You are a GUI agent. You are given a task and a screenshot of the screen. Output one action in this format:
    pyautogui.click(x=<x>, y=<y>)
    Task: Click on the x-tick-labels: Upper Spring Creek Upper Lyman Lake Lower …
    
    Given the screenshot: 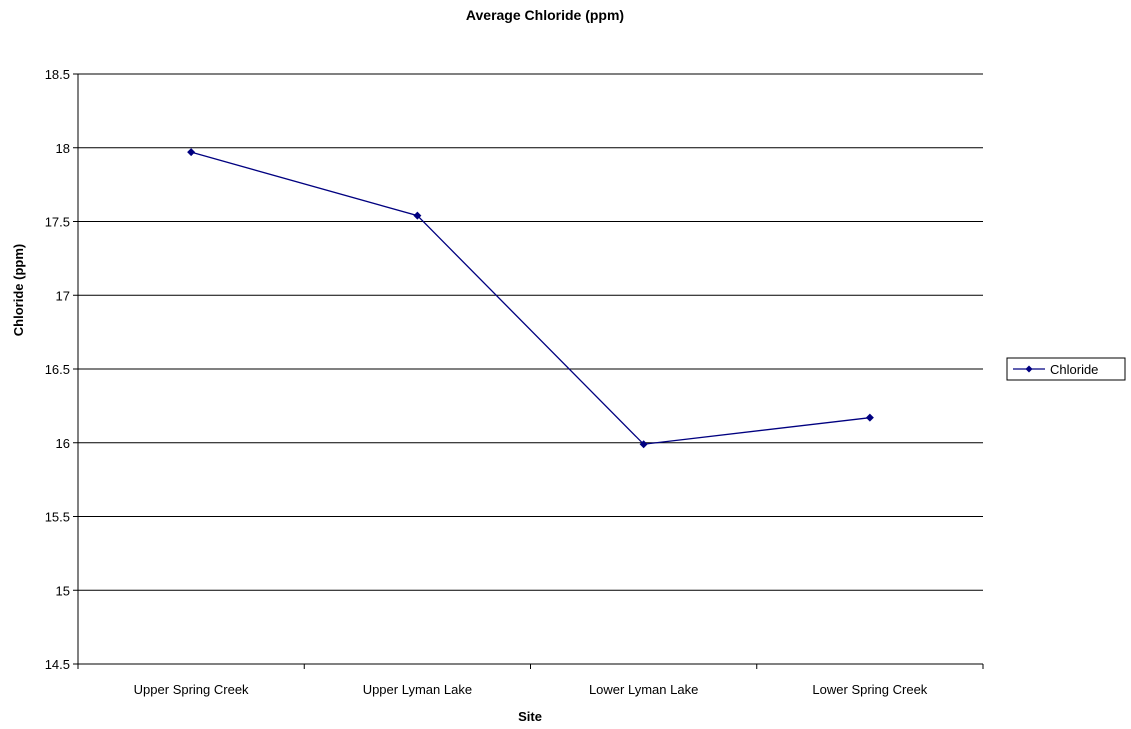 What is the action you would take?
    pyautogui.click(x=530, y=680)
    